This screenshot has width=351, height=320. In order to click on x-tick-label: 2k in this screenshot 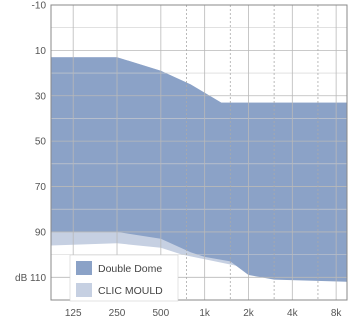, I will do `click(249, 313)`.